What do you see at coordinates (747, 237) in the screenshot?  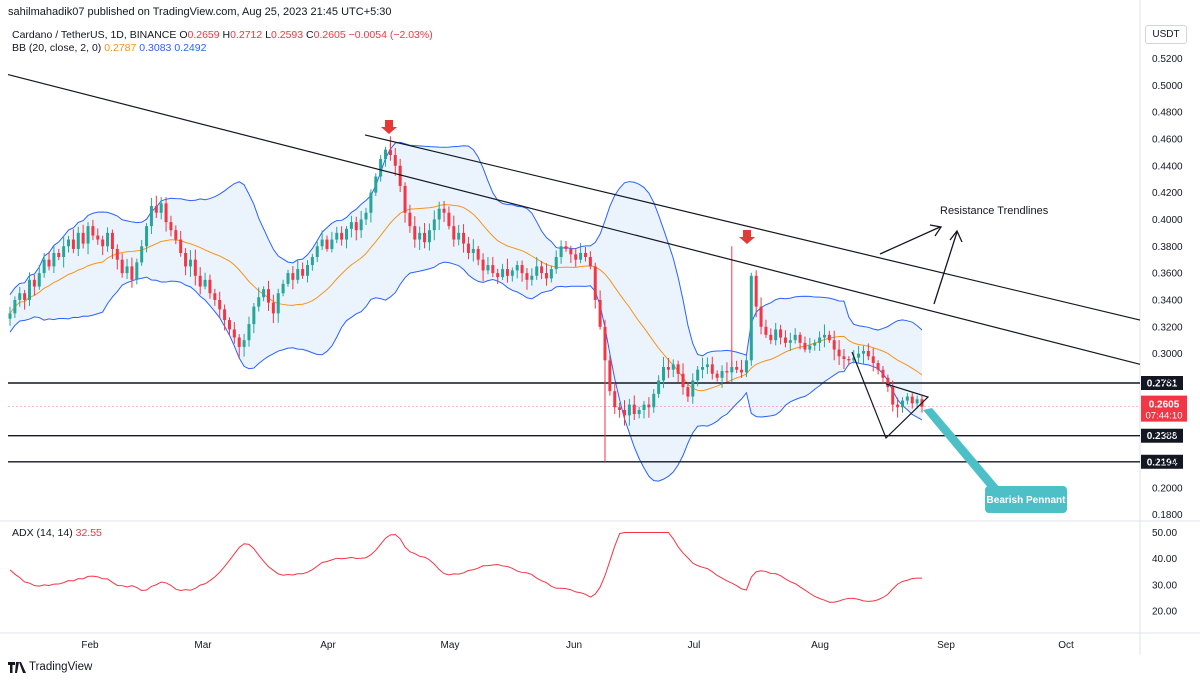 I see `down-arrow-marker-jul` at bounding box center [747, 237].